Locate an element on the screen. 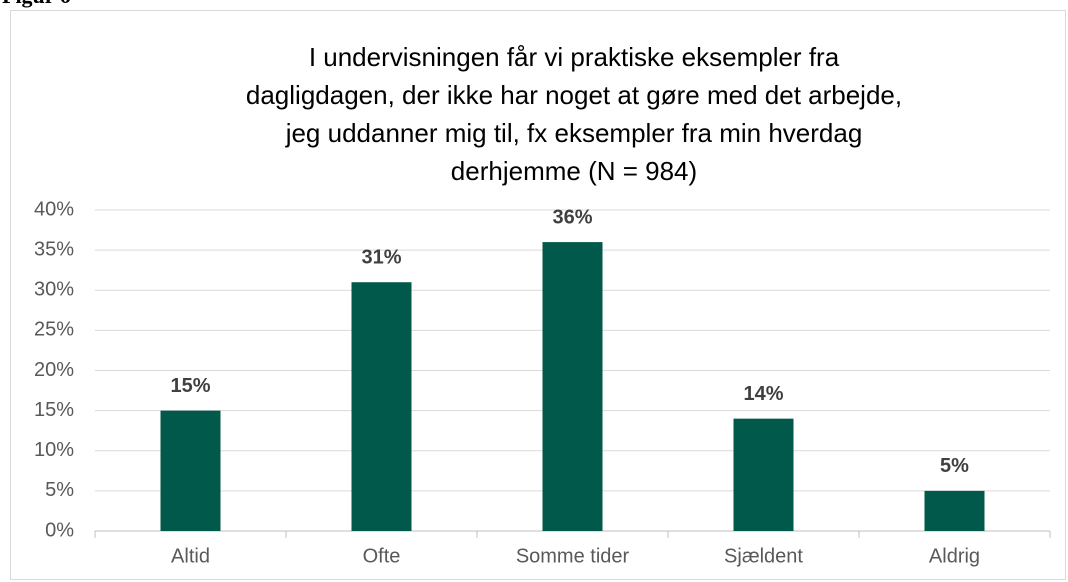 This screenshot has width=1068, height=582. y-tick-label: 10% is located at coordinates (54, 450).